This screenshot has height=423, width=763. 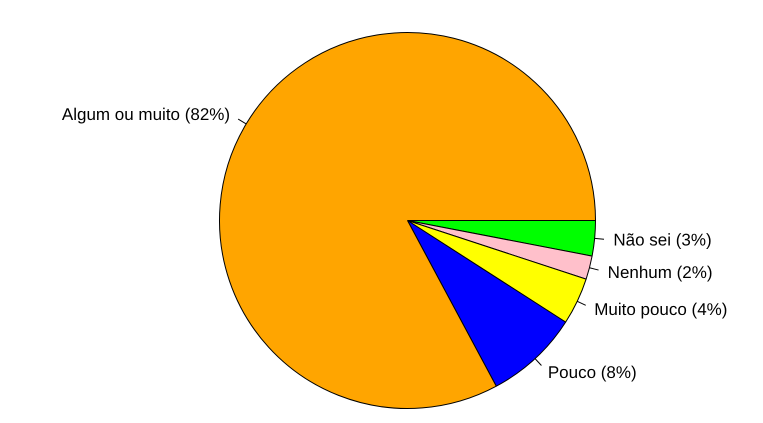 I want to click on slice-label: Nenhum (2%), so click(x=660, y=272).